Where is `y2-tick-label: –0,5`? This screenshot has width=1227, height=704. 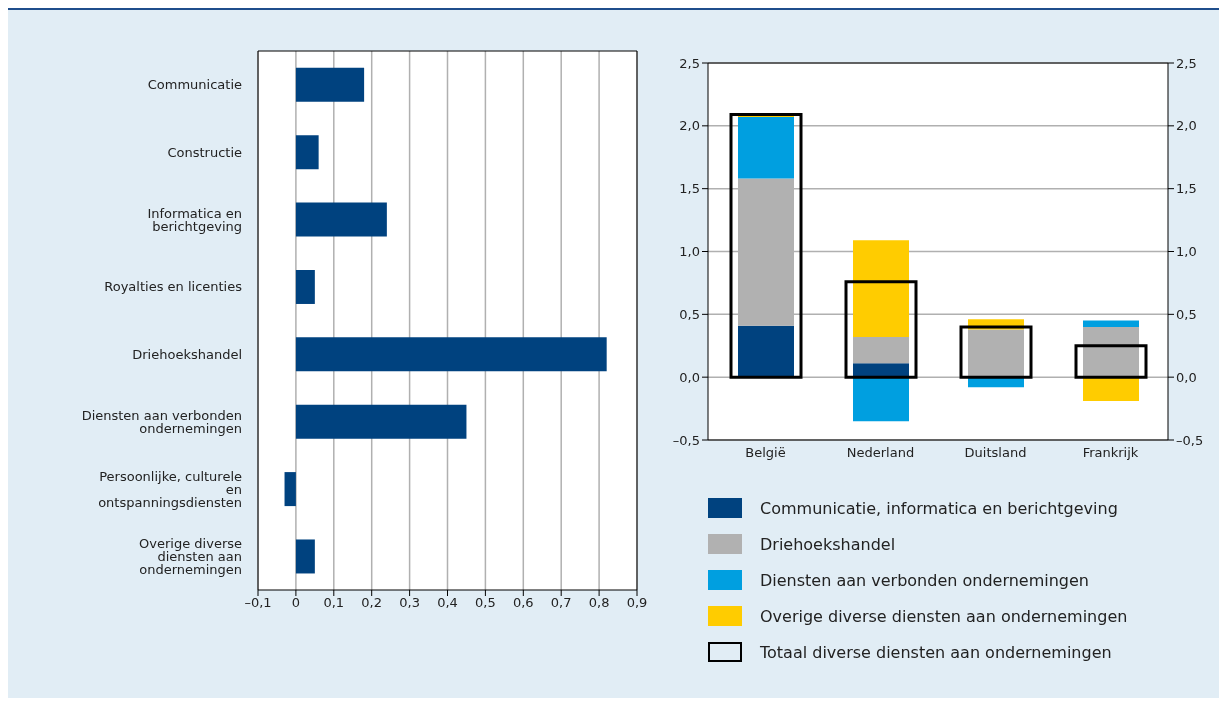 y2-tick-label: –0,5 is located at coordinates (1190, 440).